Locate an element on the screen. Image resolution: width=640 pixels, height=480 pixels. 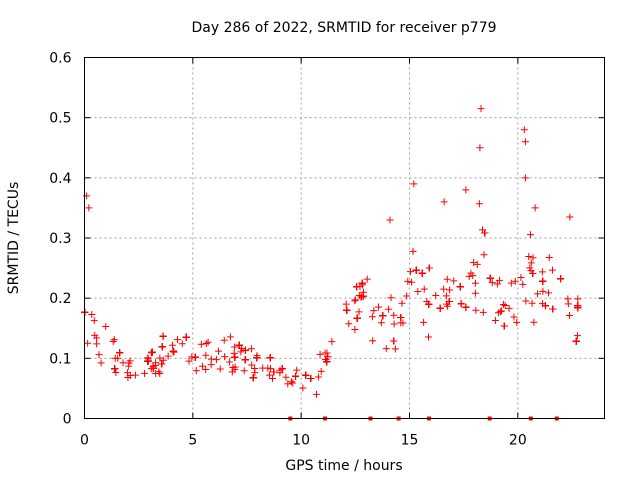
y-axis-label: SRMTID / TECUs is located at coordinates (14, 238).